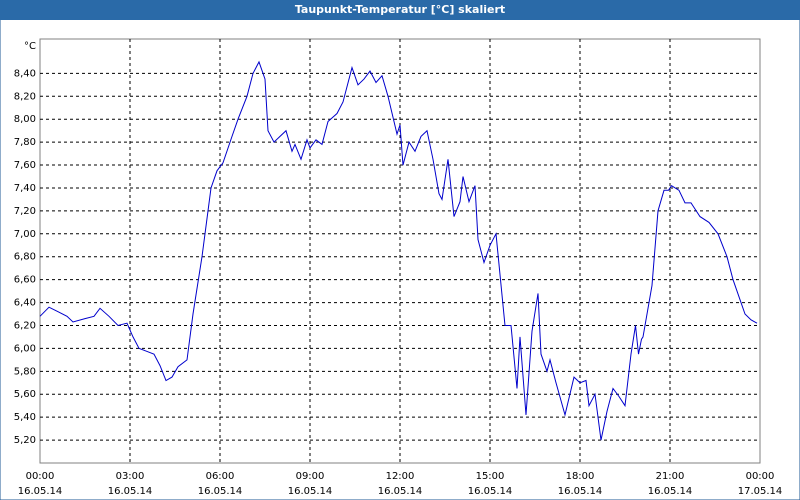 The height and width of the screenshot is (500, 800). I want to click on y-tick-label: 5,80, so click(25, 371).